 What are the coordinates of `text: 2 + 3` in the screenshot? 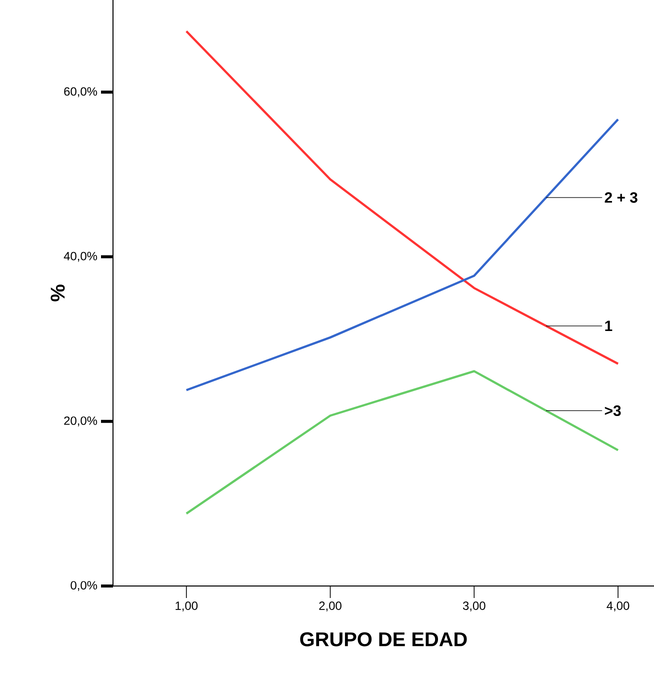 It's located at (621, 197).